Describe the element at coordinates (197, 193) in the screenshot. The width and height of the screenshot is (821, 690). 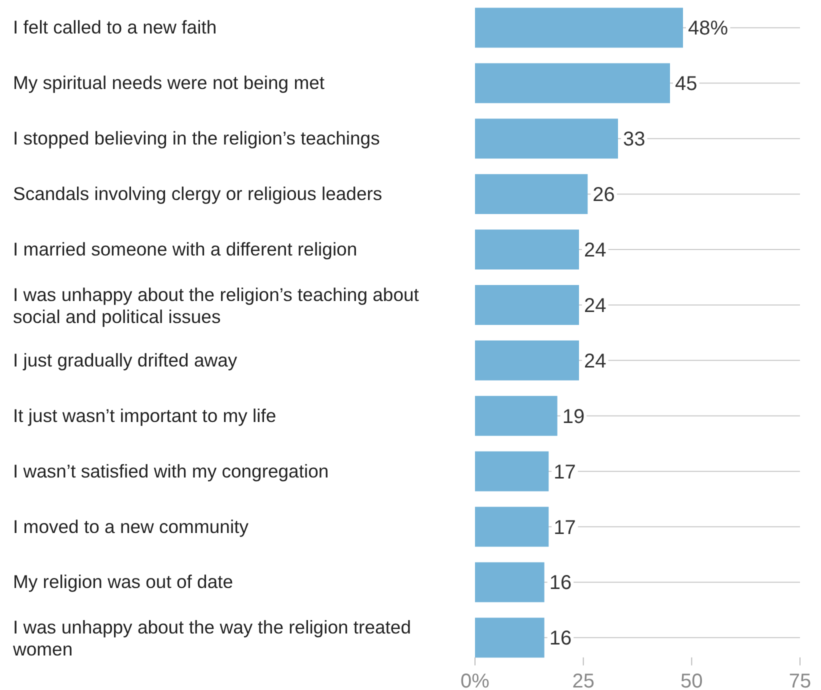
I see `y-tick-label: Scandals involving clergy or religious leaders` at that location.